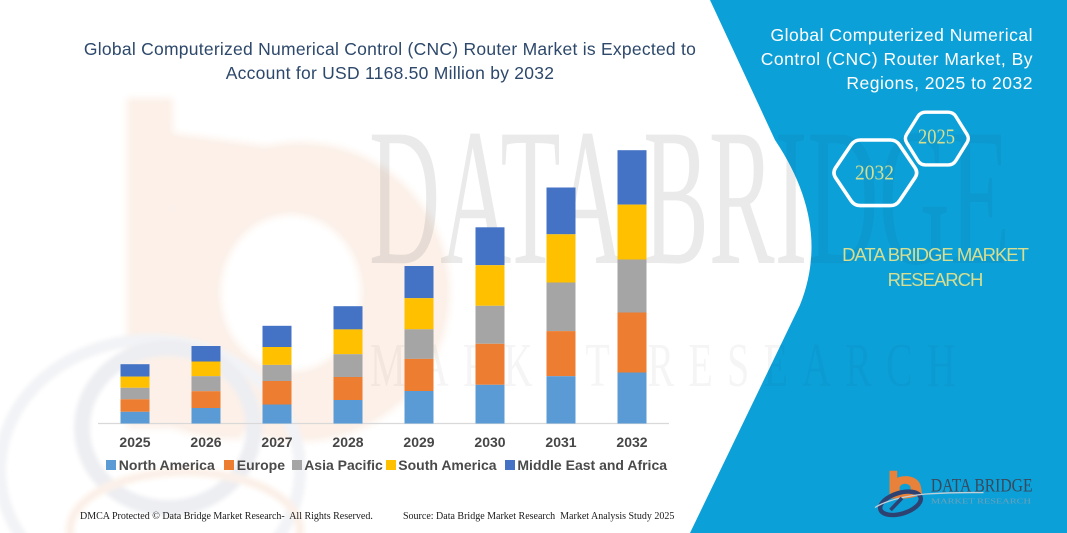  Describe the element at coordinates (936, 137) in the screenshot. I see `svg-text: 2025` at that location.